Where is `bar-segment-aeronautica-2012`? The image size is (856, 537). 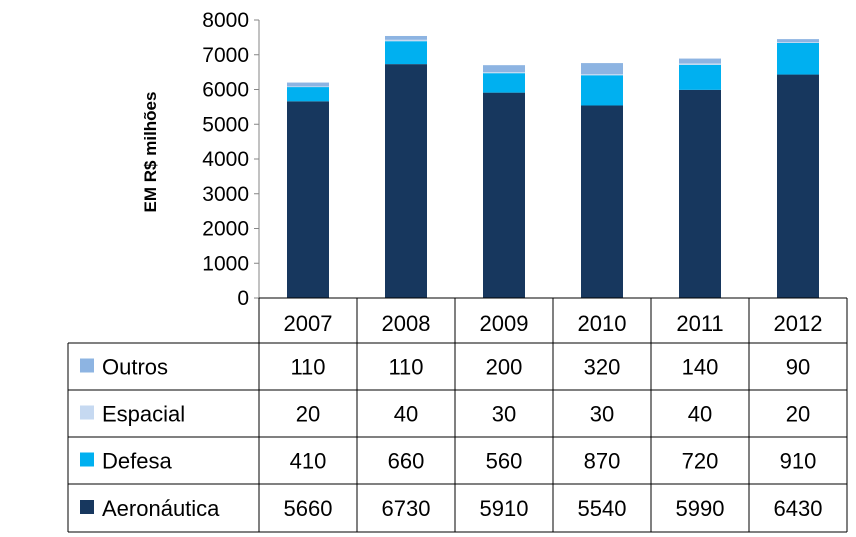
bar-segment-aeronautica-2012 is located at coordinates (798, 186).